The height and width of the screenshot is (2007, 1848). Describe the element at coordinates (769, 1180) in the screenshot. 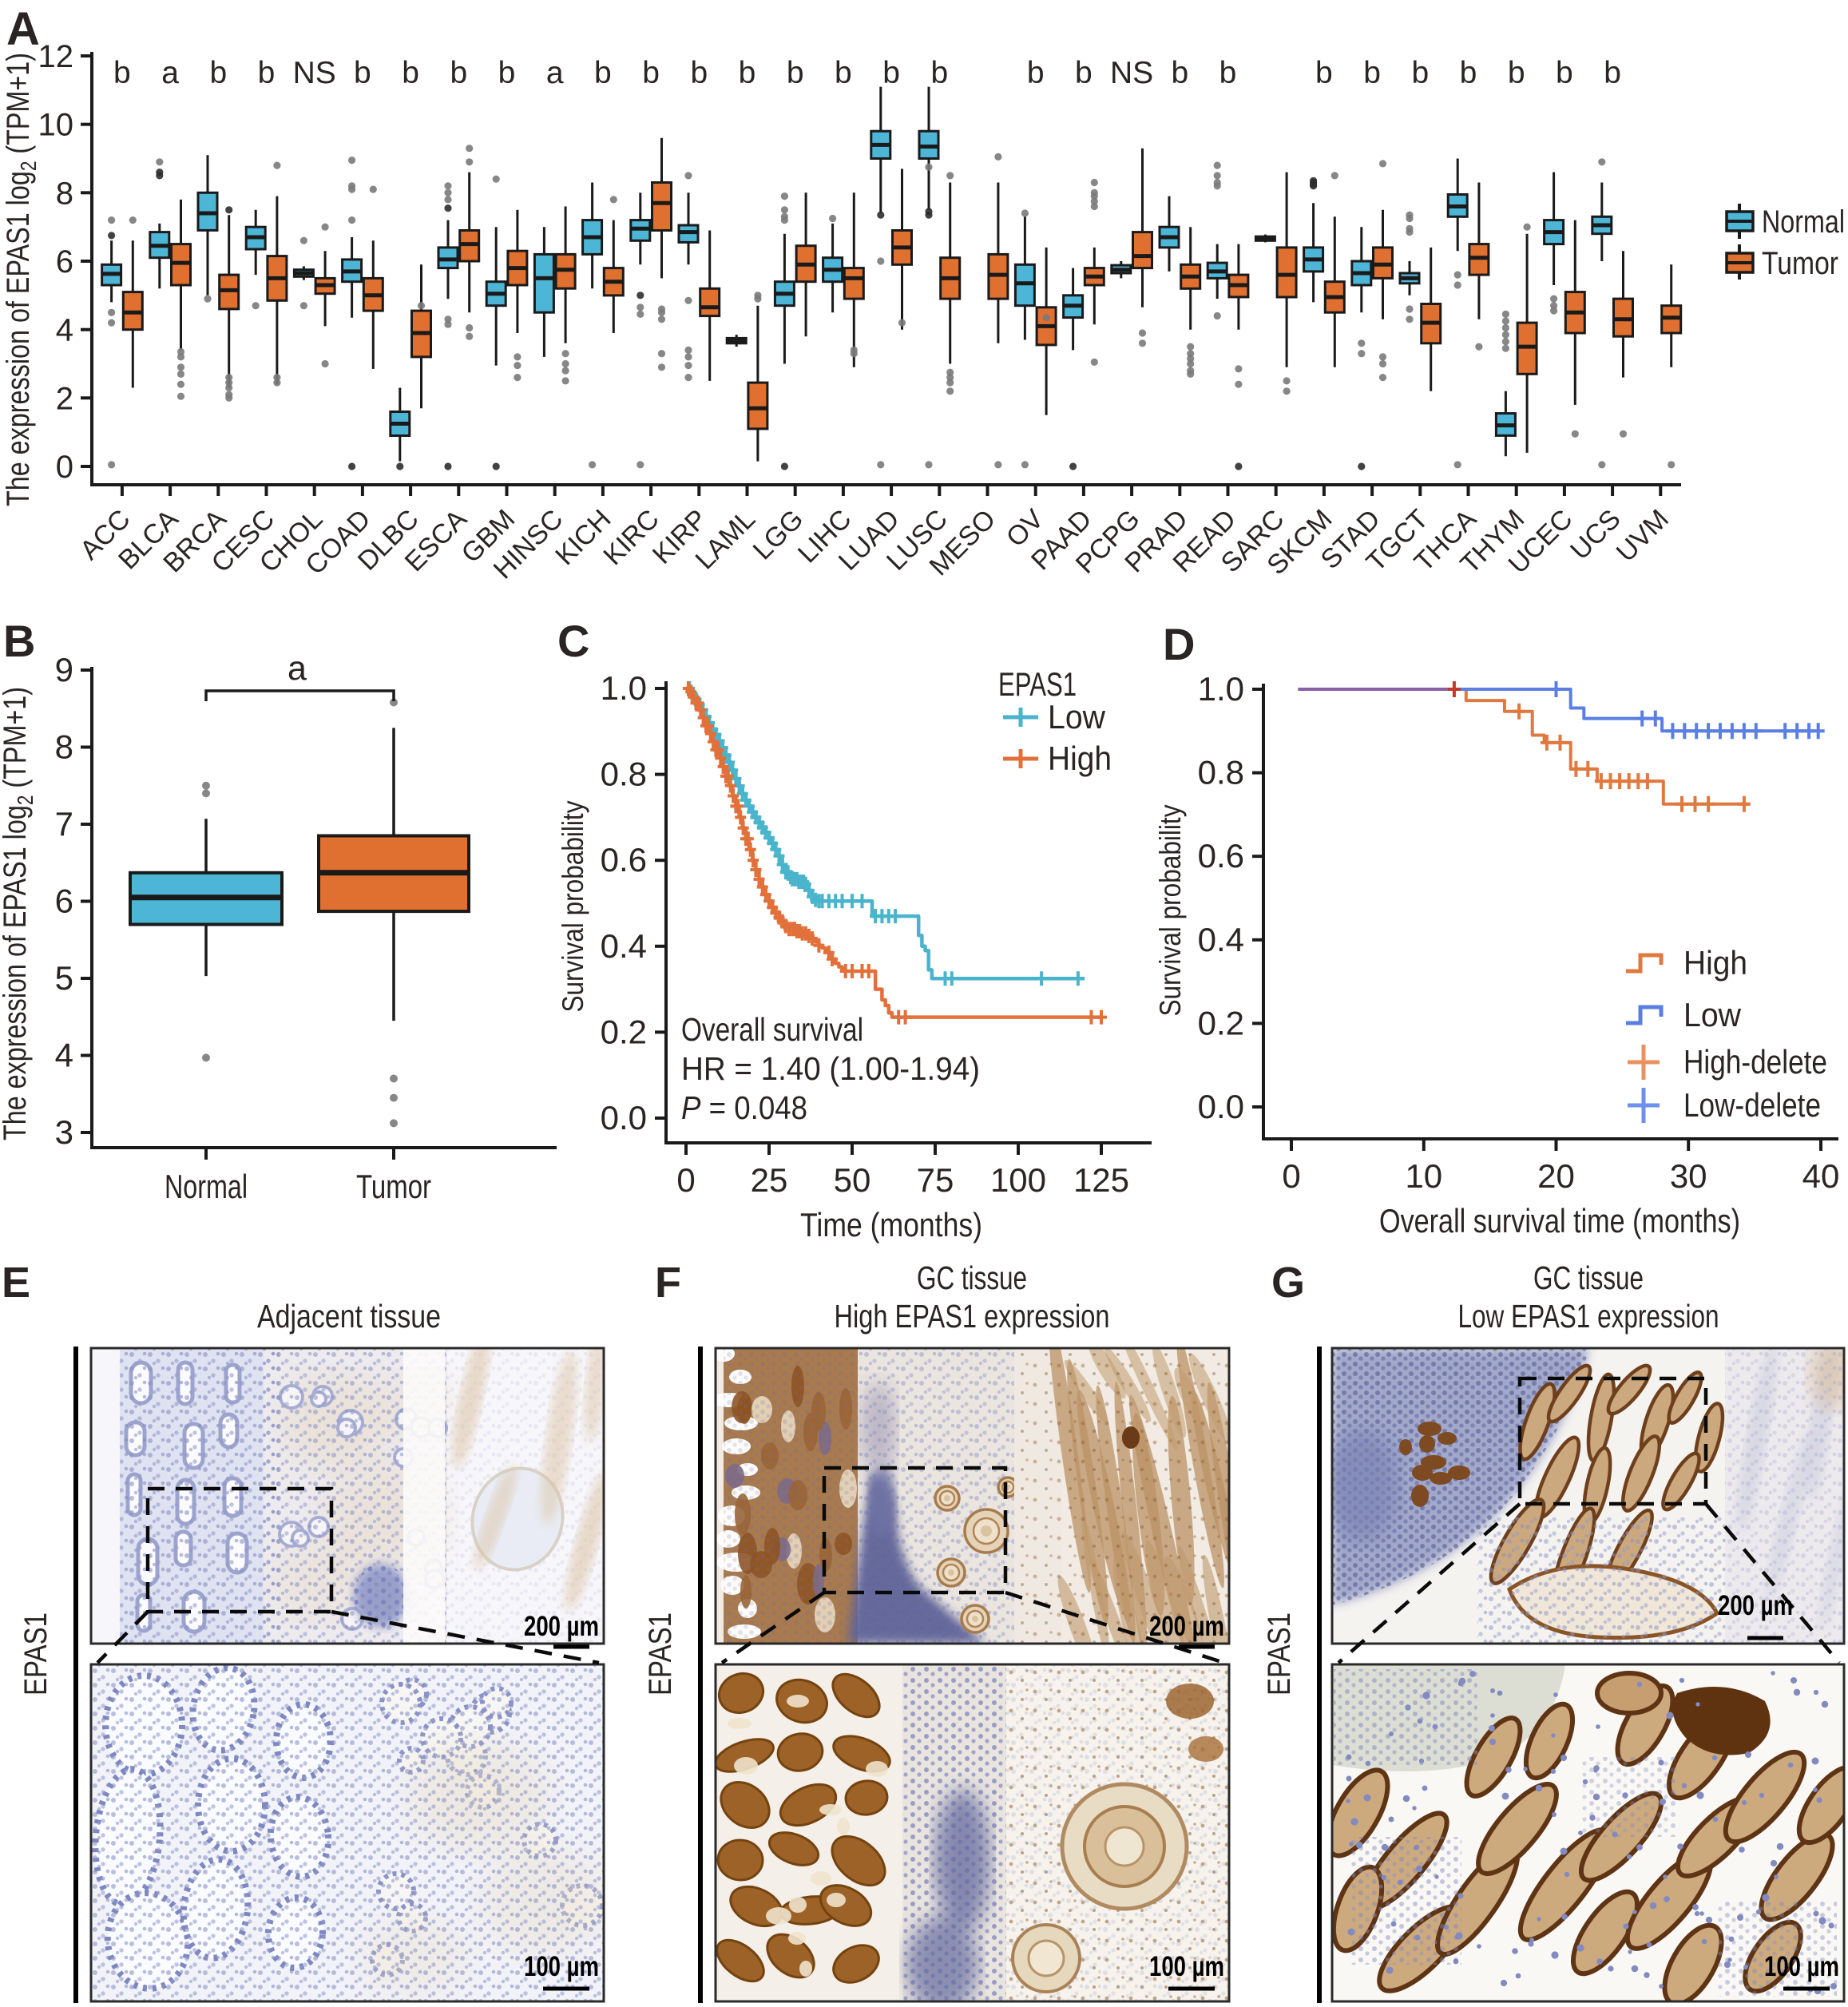

I see `svg-text: 25` at that location.